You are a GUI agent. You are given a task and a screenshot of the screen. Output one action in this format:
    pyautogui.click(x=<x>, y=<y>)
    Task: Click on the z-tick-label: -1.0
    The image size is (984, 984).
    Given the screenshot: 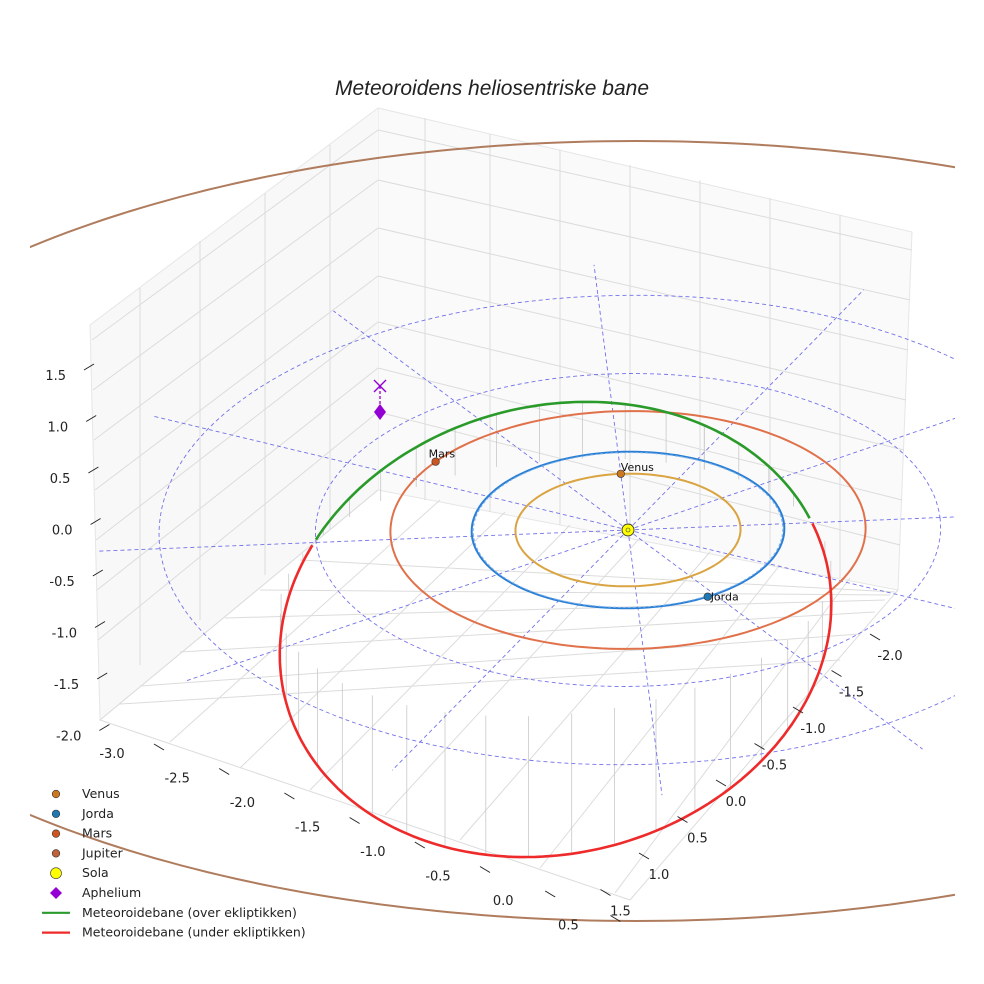 What is the action you would take?
    pyautogui.click(x=64, y=634)
    